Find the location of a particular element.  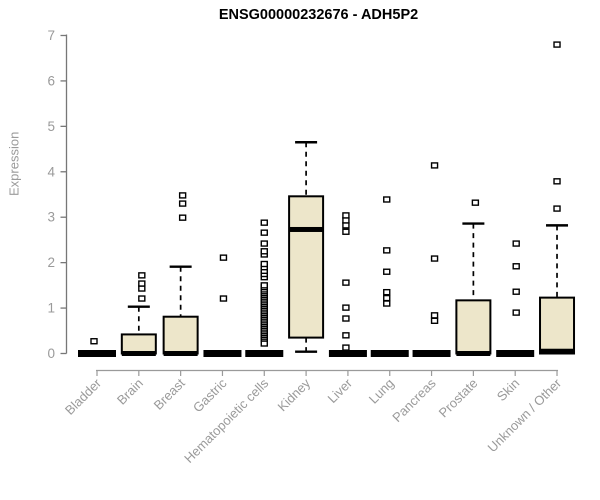

x-tick-label: Pancreas is located at coordinates (414, 400).